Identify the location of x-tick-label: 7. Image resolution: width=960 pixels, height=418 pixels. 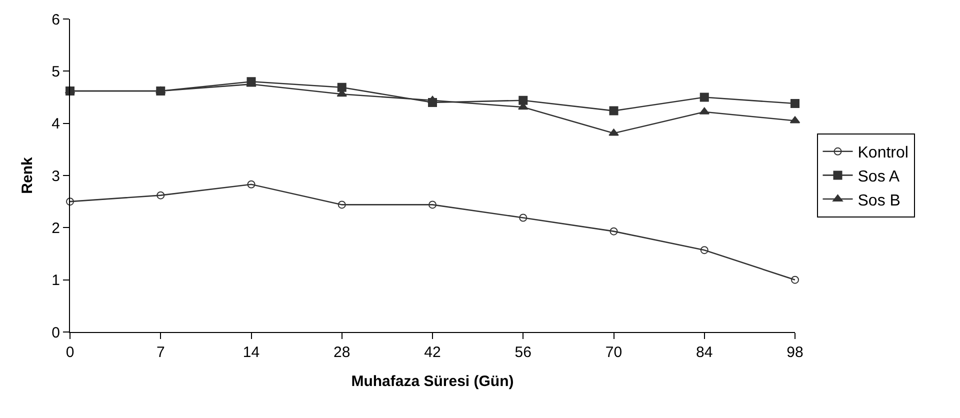
(160, 352).